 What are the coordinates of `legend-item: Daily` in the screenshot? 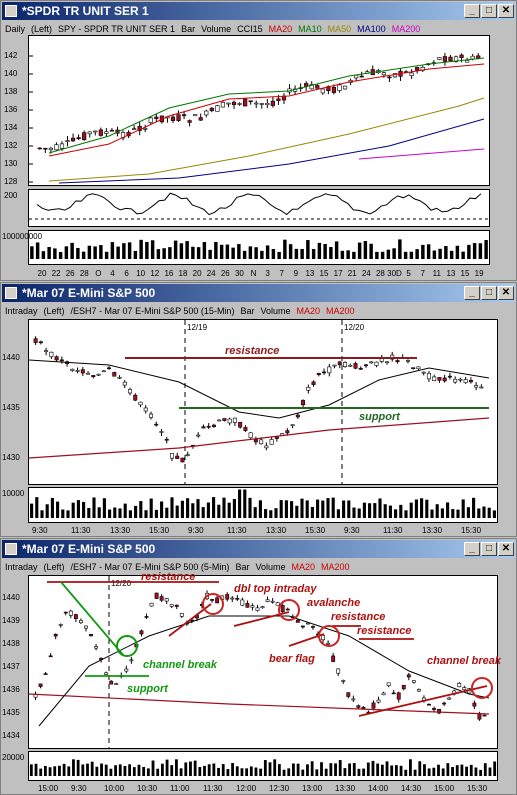 It's located at (15, 29).